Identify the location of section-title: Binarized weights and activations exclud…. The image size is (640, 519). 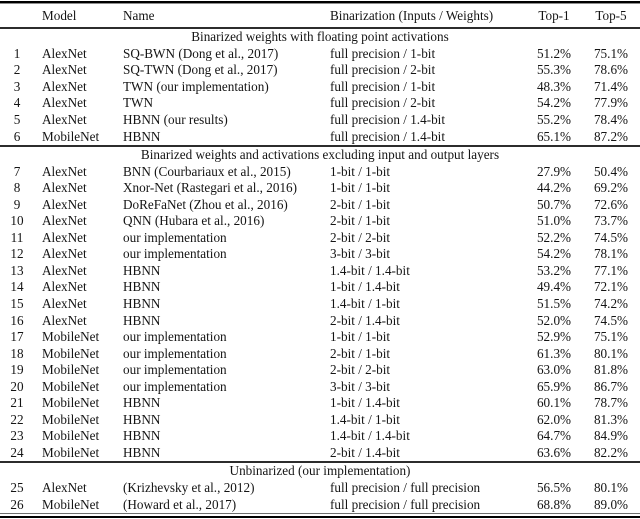
(320, 155).